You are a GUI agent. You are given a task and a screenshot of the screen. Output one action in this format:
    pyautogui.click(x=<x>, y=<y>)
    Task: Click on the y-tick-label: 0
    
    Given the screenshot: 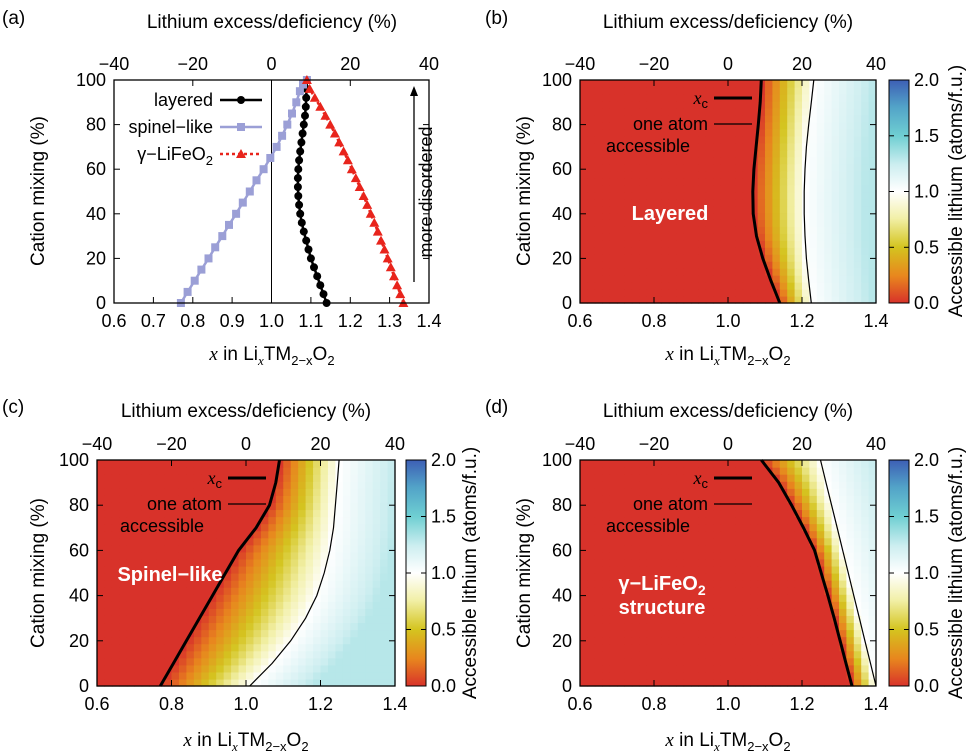 What is the action you would take?
    pyautogui.click(x=567, y=686)
    